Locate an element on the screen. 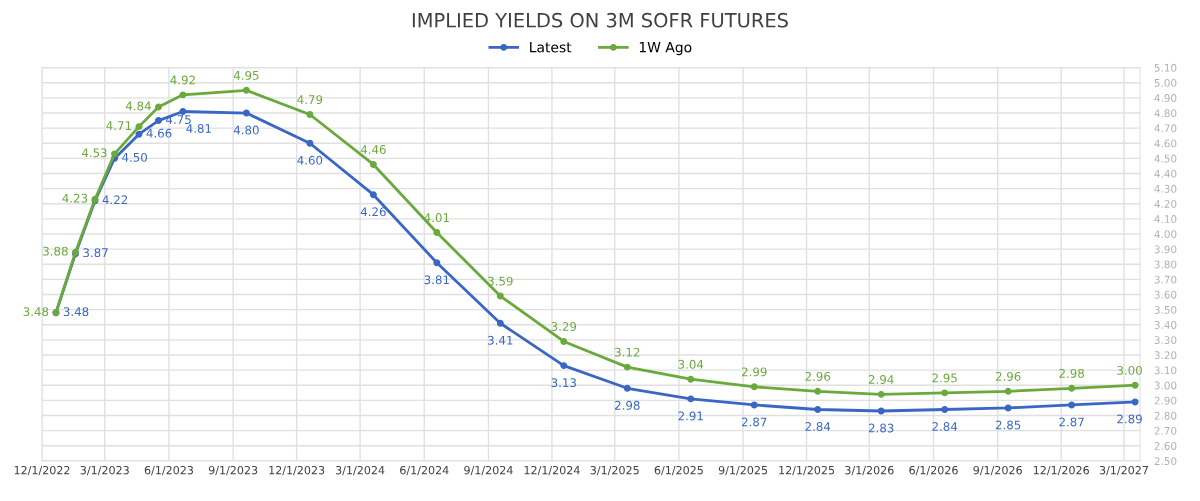 The width and height of the screenshot is (1200, 501). data-label: 2.94 is located at coordinates (881, 379).